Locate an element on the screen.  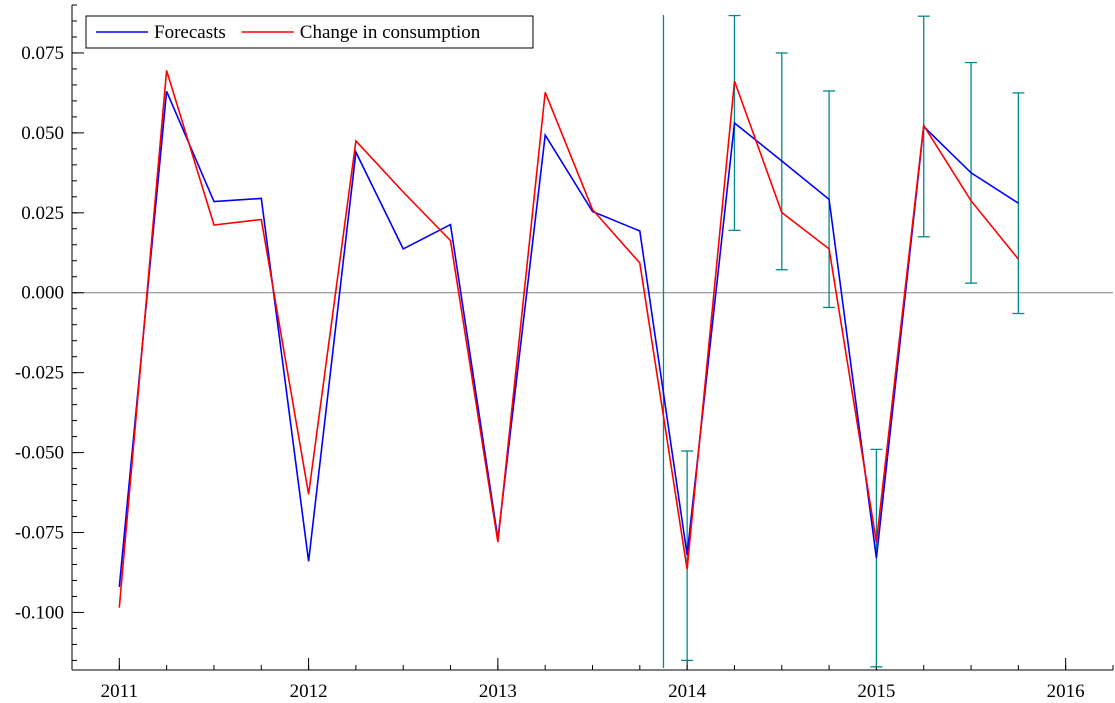
x-tick-label: 2011 is located at coordinates (119, 691).